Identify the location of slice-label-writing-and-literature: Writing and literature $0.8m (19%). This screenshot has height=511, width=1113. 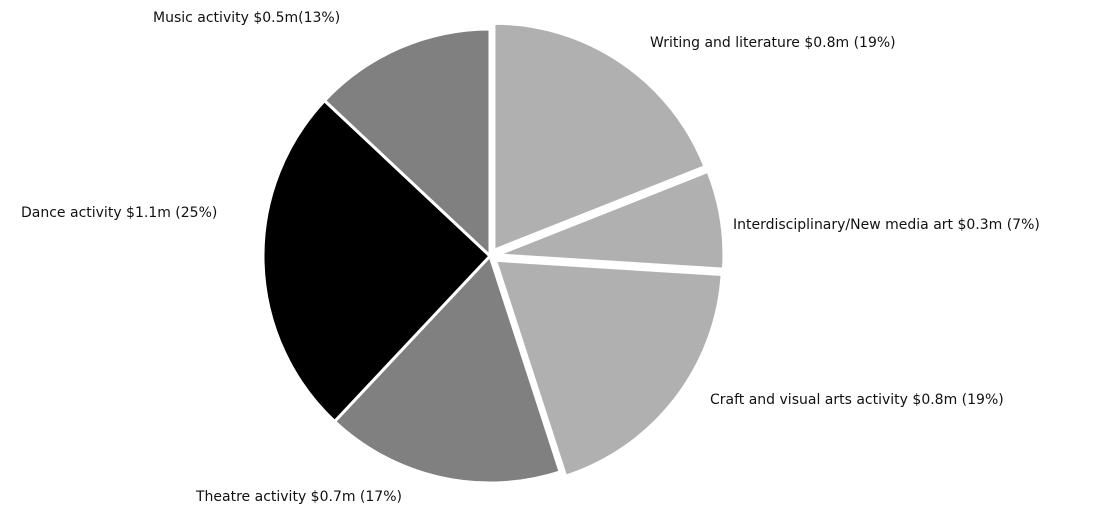
(773, 43).